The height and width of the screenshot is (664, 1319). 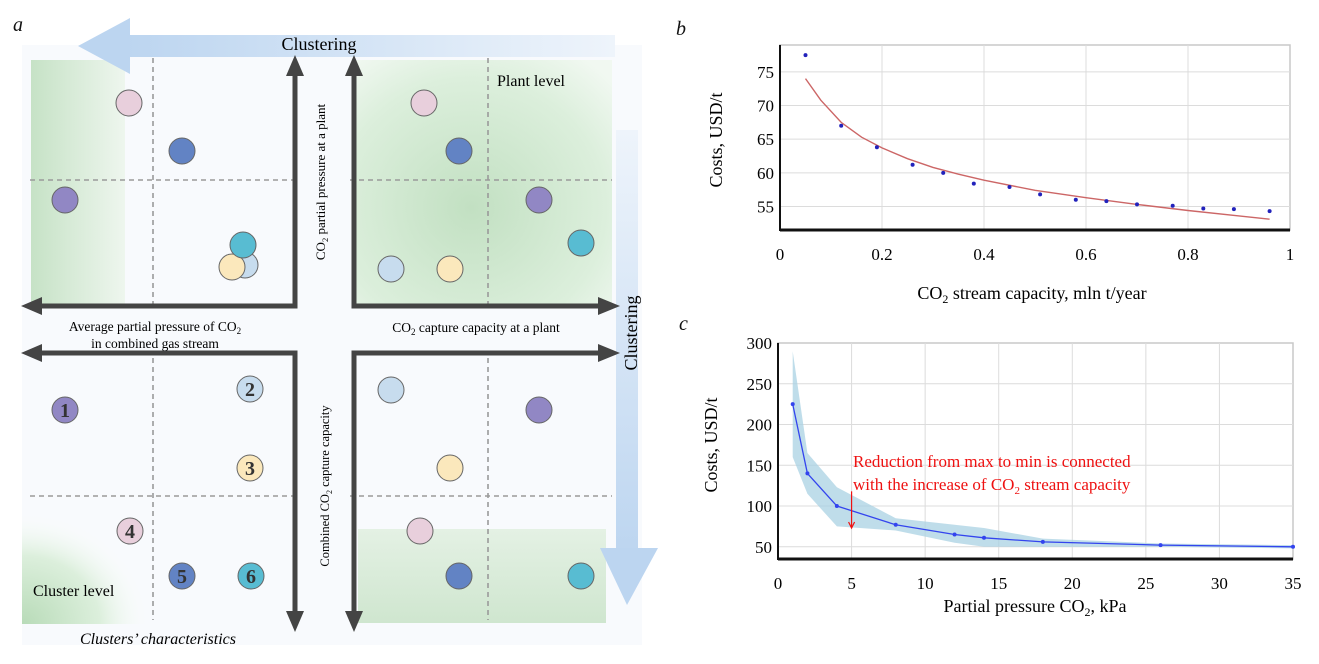 I want to click on x-tick-label: 15, so click(x=998, y=583).